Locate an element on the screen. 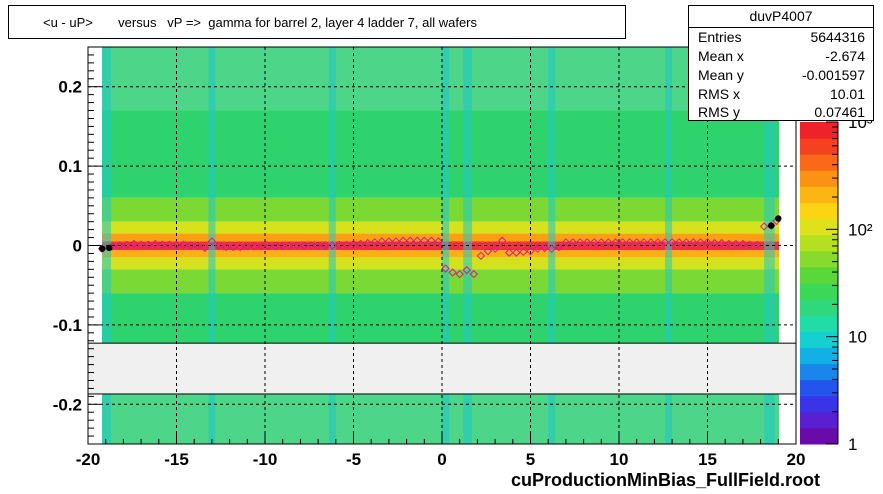  stats-value: -2.674 is located at coordinates (845, 56).